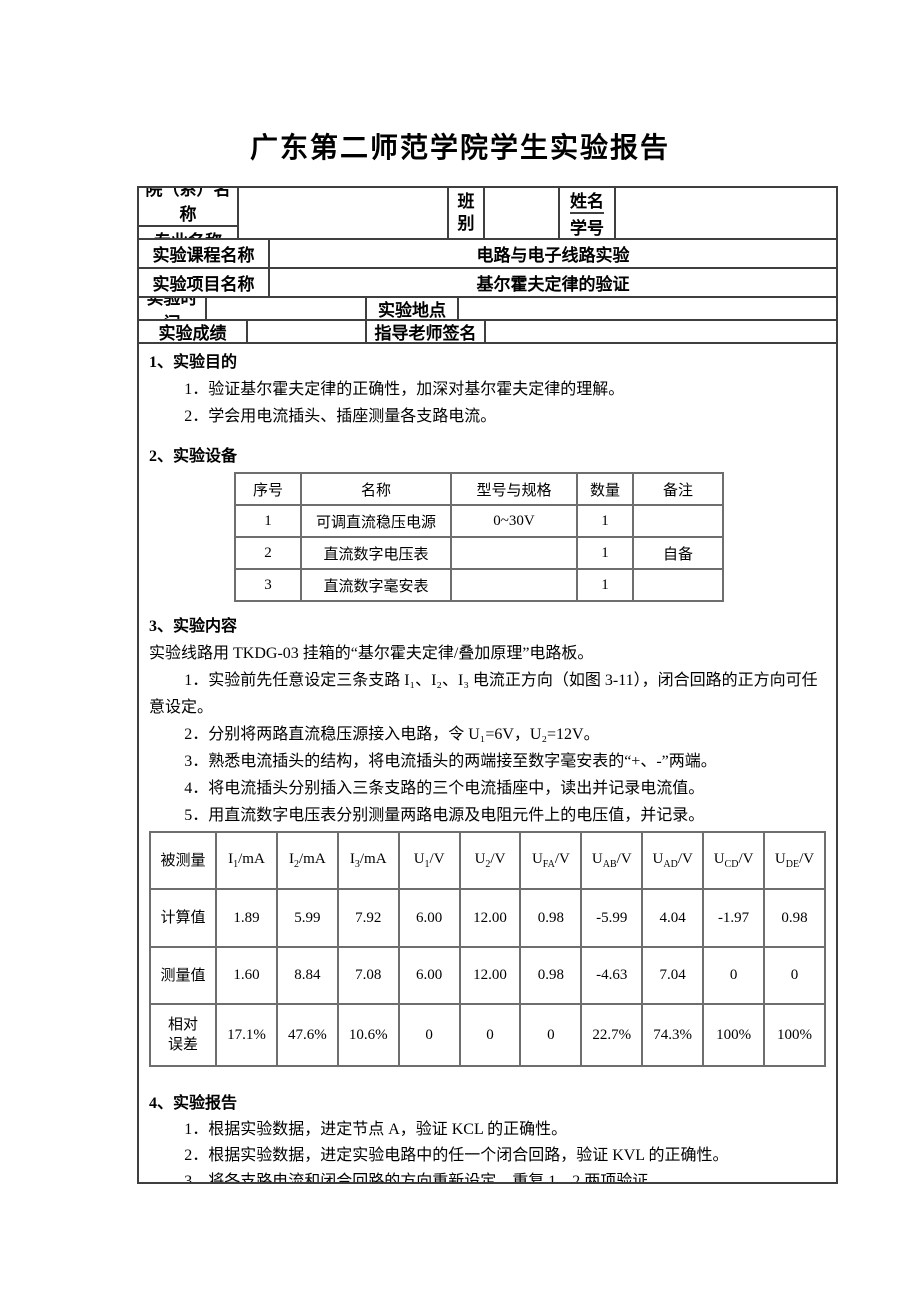 Image resolution: width=920 pixels, height=1302 pixels. Describe the element at coordinates (376, 489) in the screenshot. I see `eq-header-cell: 名称` at that location.